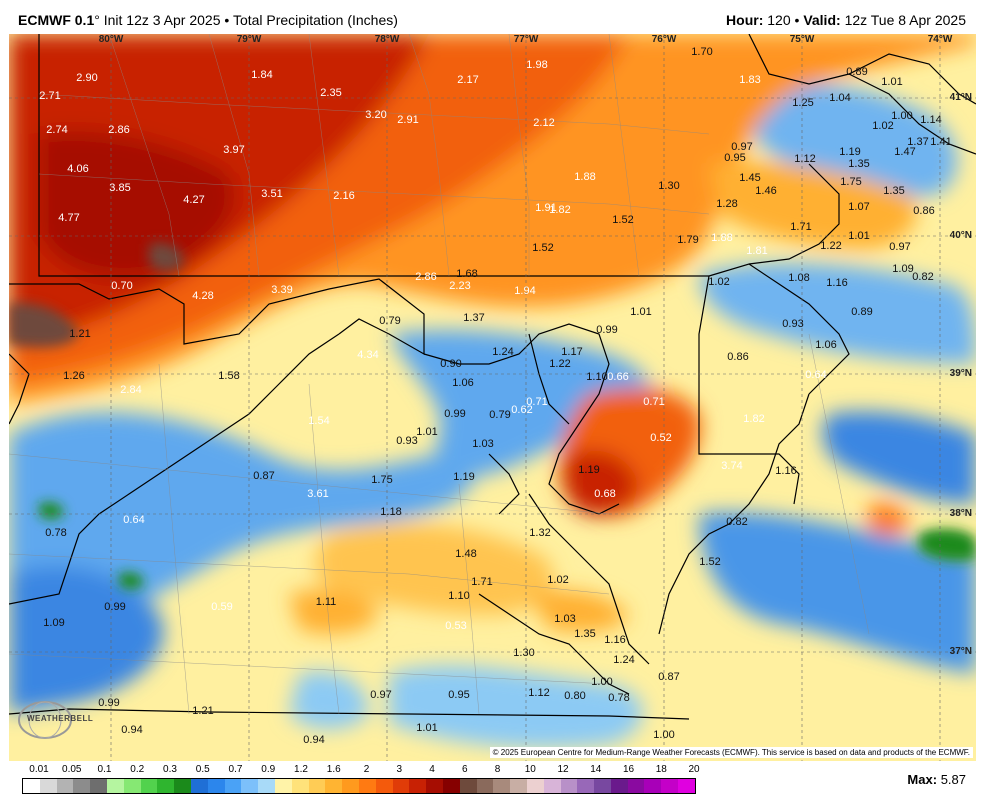 The height and width of the screenshot is (808, 984). Describe the element at coordinates (602, 682) in the screenshot. I see `precip-value-label: 1.00` at that location.